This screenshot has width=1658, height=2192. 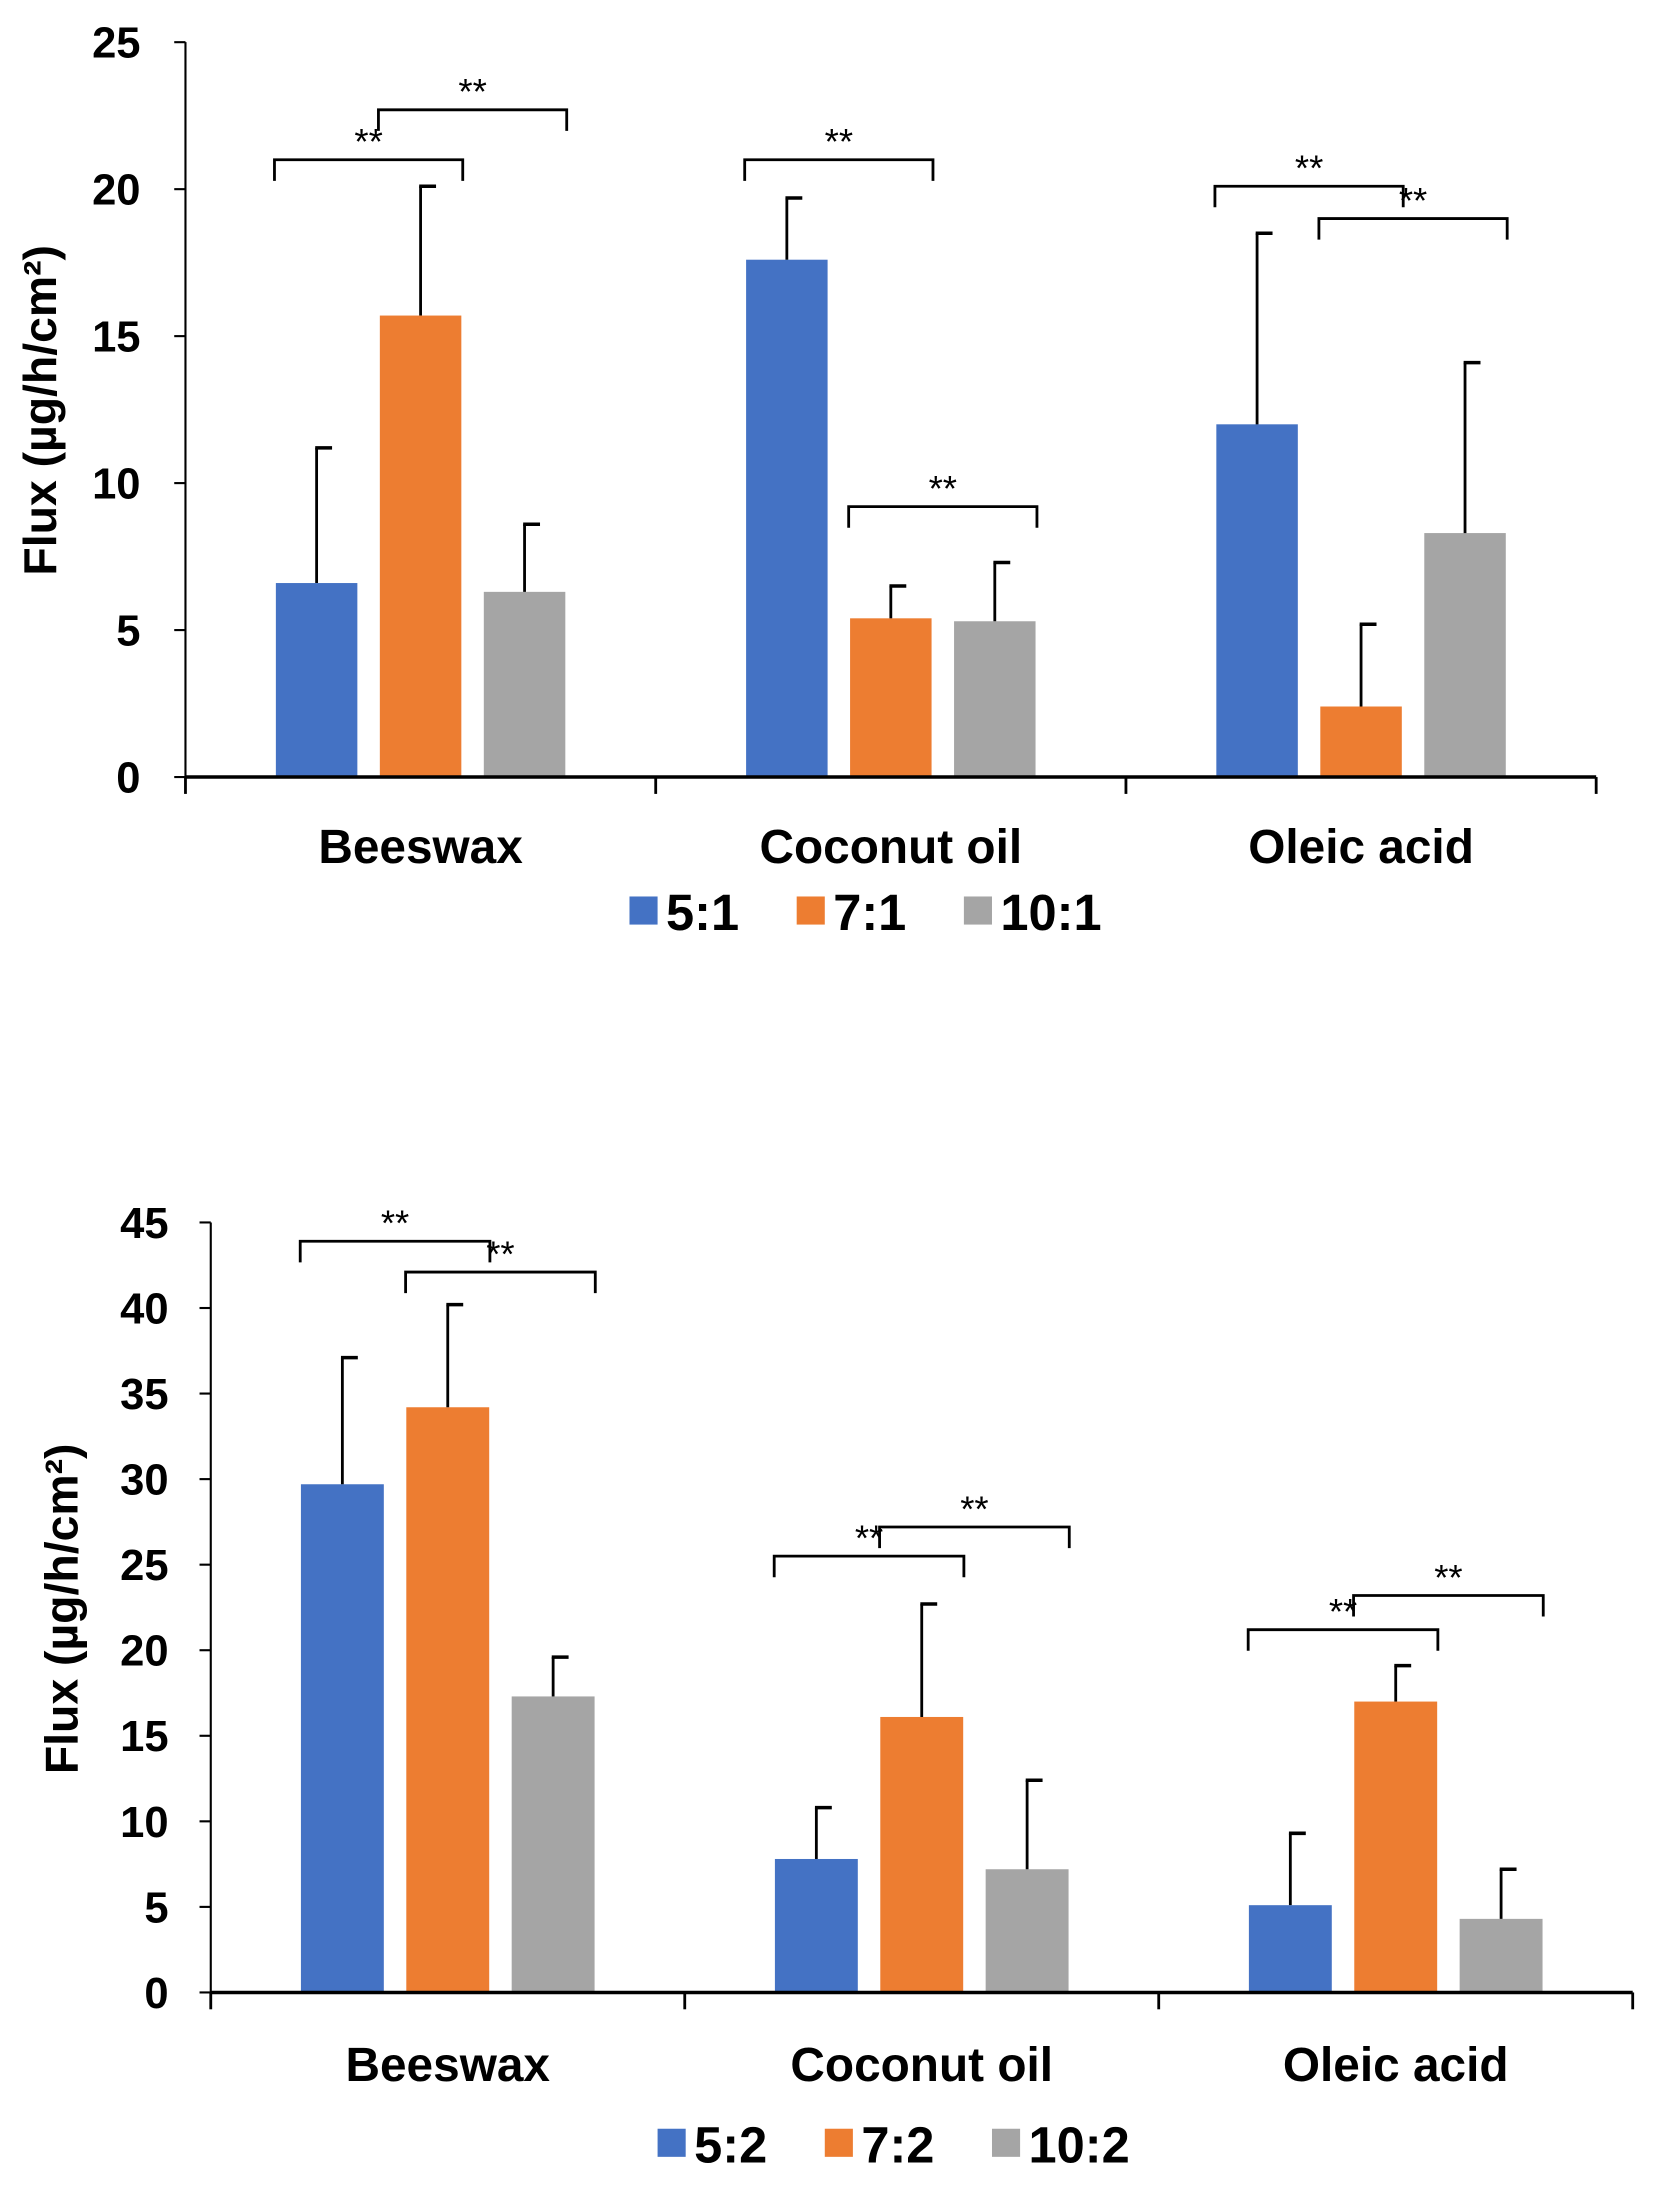 What do you see at coordinates (1361, 742) in the screenshot?
I see `bar-7:1-oleic-acid` at bounding box center [1361, 742].